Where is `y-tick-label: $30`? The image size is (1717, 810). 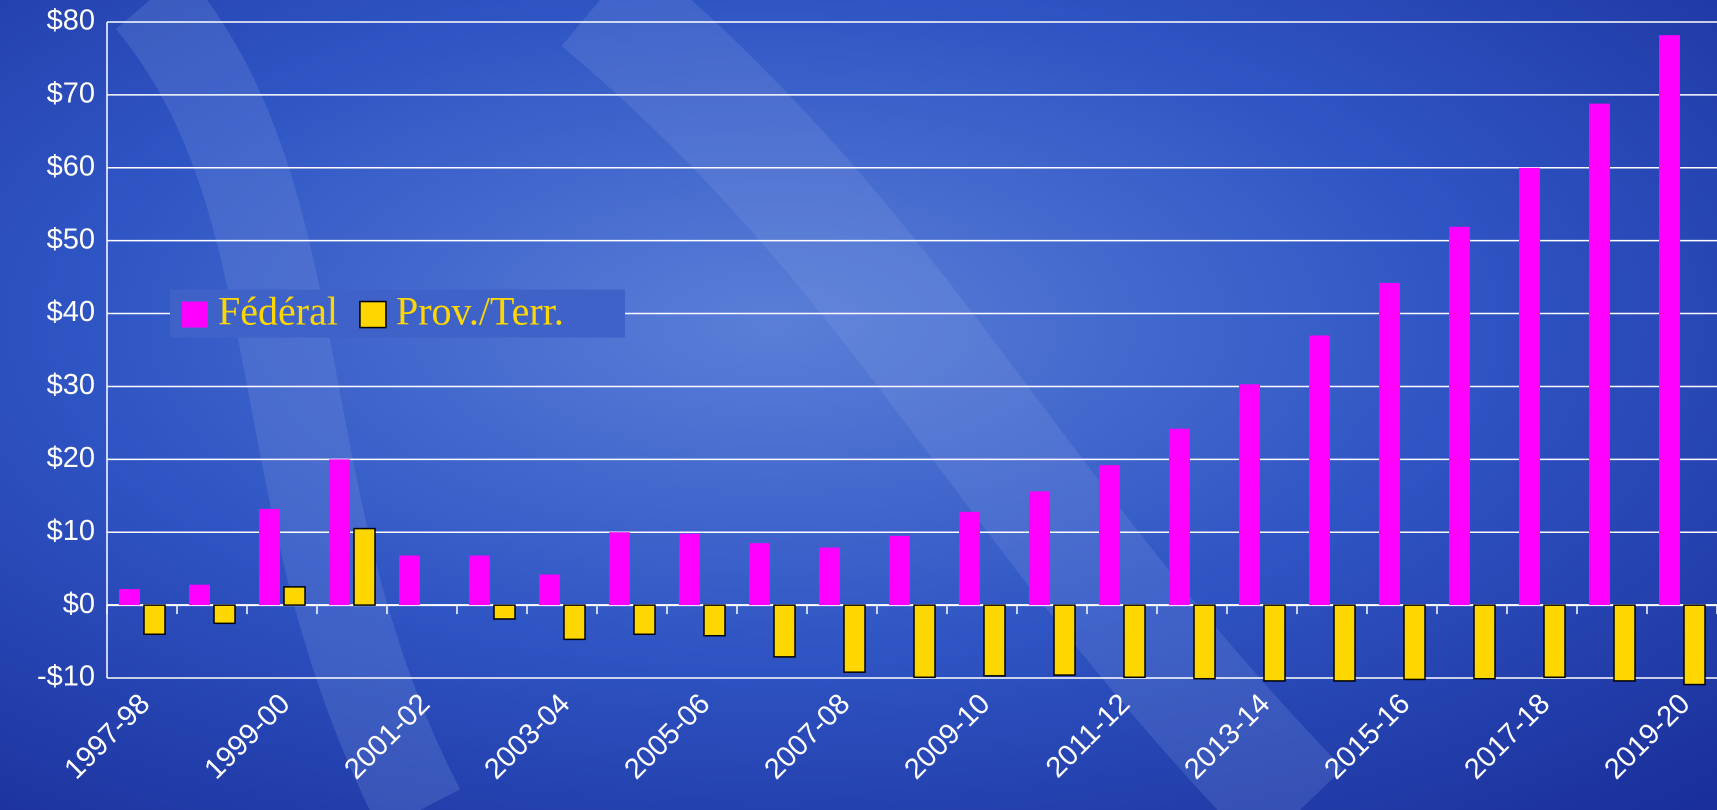
y-tick-label: $30 is located at coordinates (71, 385).